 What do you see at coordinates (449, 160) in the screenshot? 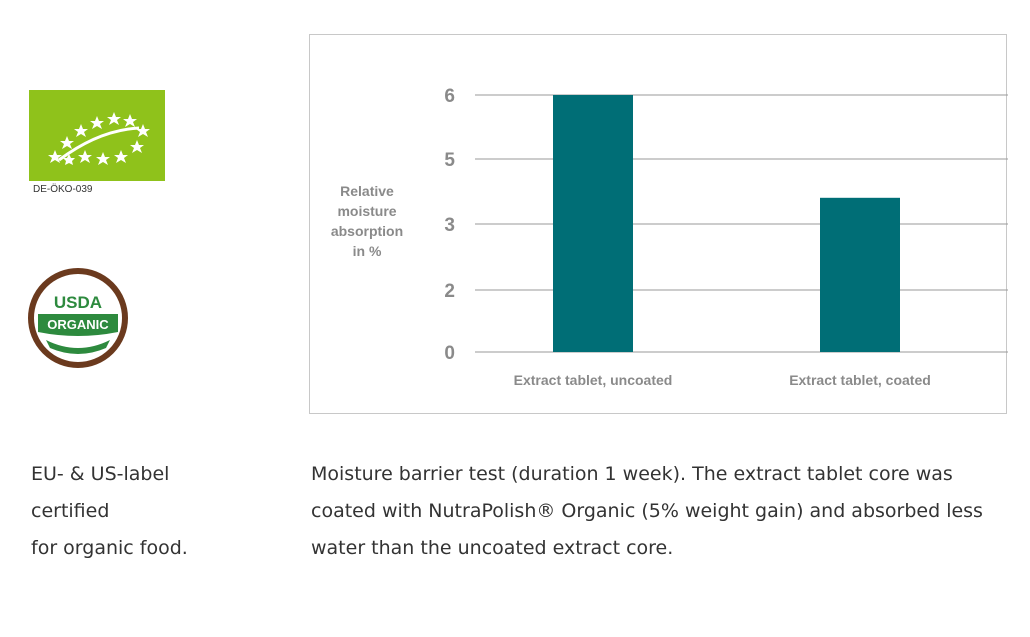
I see `y-tick-label: 5` at bounding box center [449, 160].